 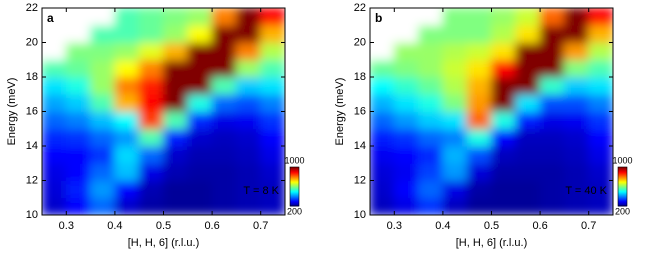 What do you see at coordinates (12, 112) in the screenshot?
I see `y-axis-label: Energy (meV)` at bounding box center [12, 112].